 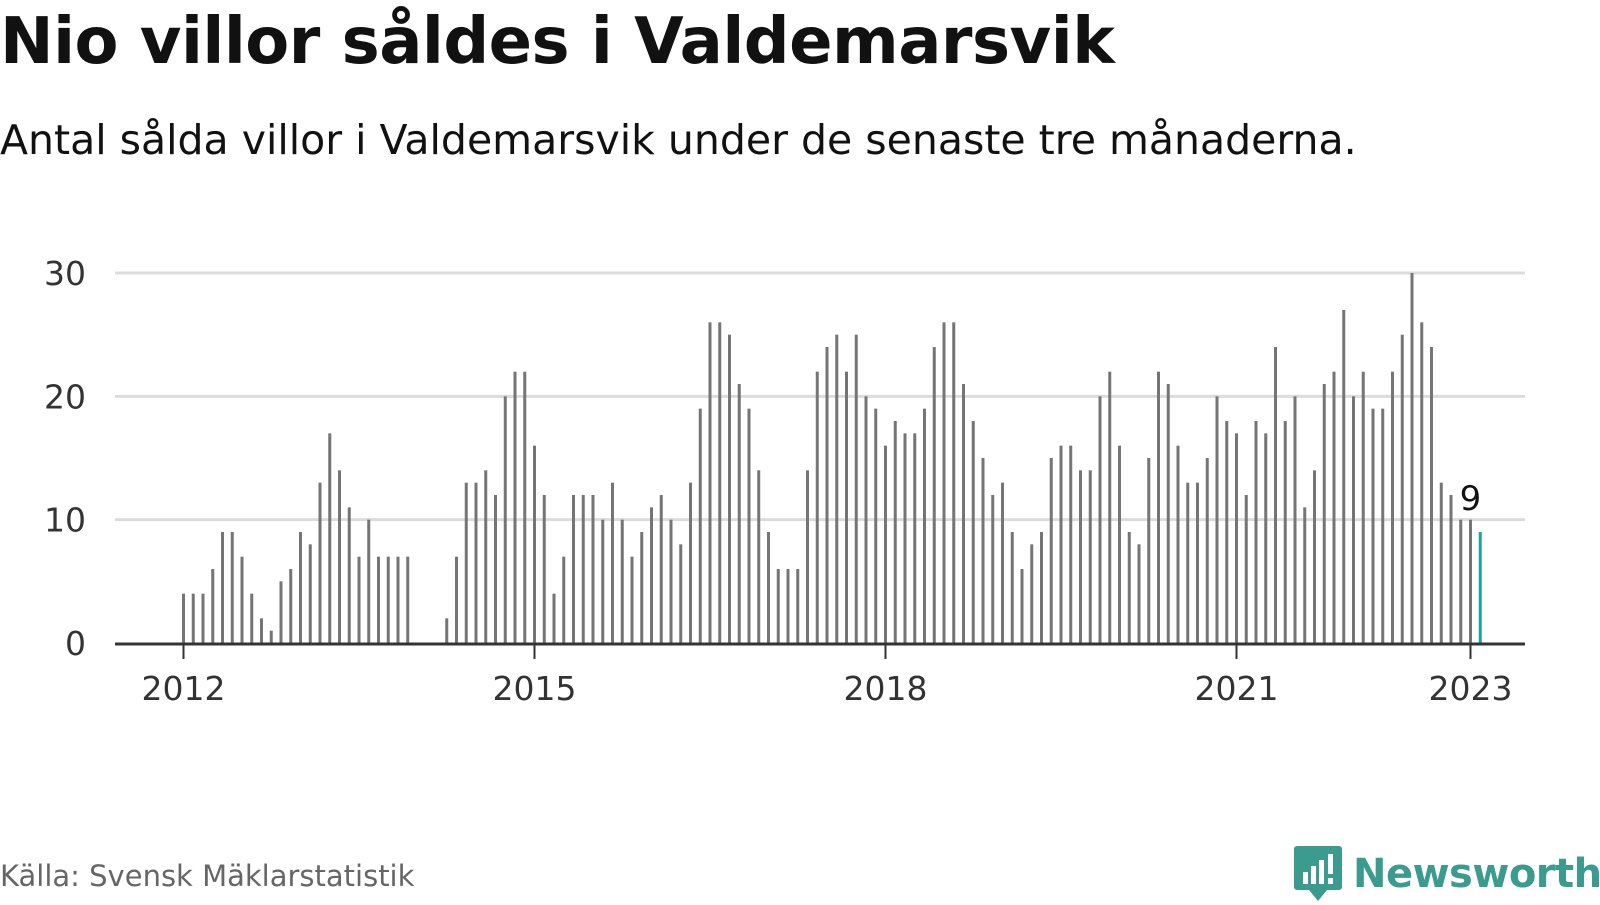 What do you see at coordinates (1480, 587) in the screenshot?
I see `bar-highlight` at bounding box center [1480, 587].